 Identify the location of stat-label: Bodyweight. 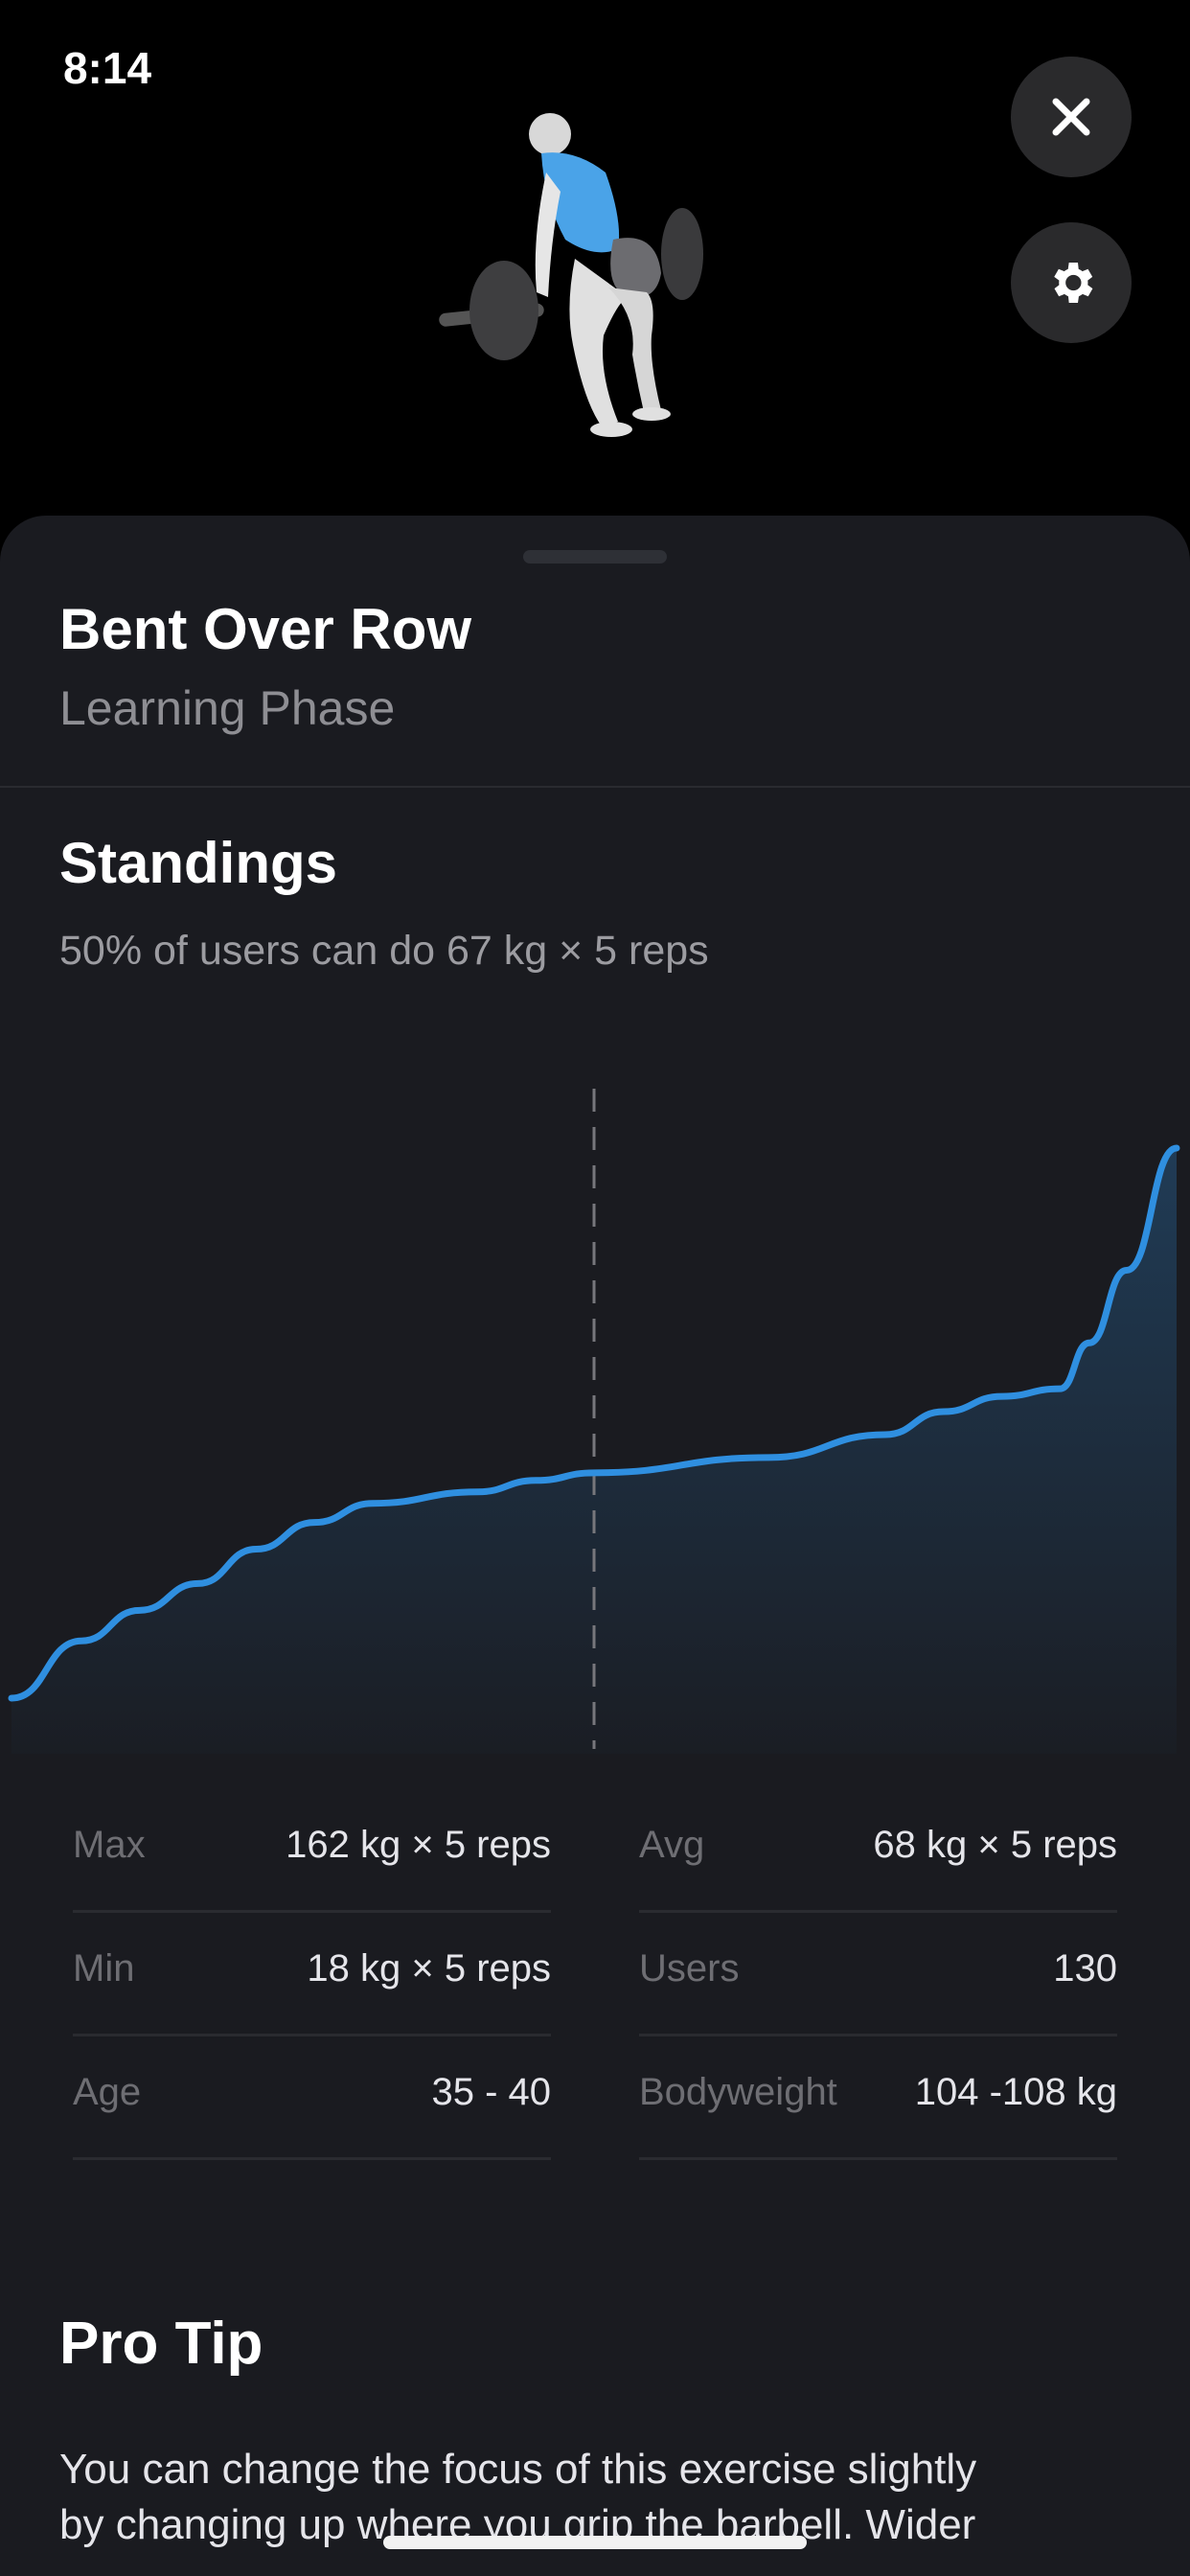
(738, 2092).